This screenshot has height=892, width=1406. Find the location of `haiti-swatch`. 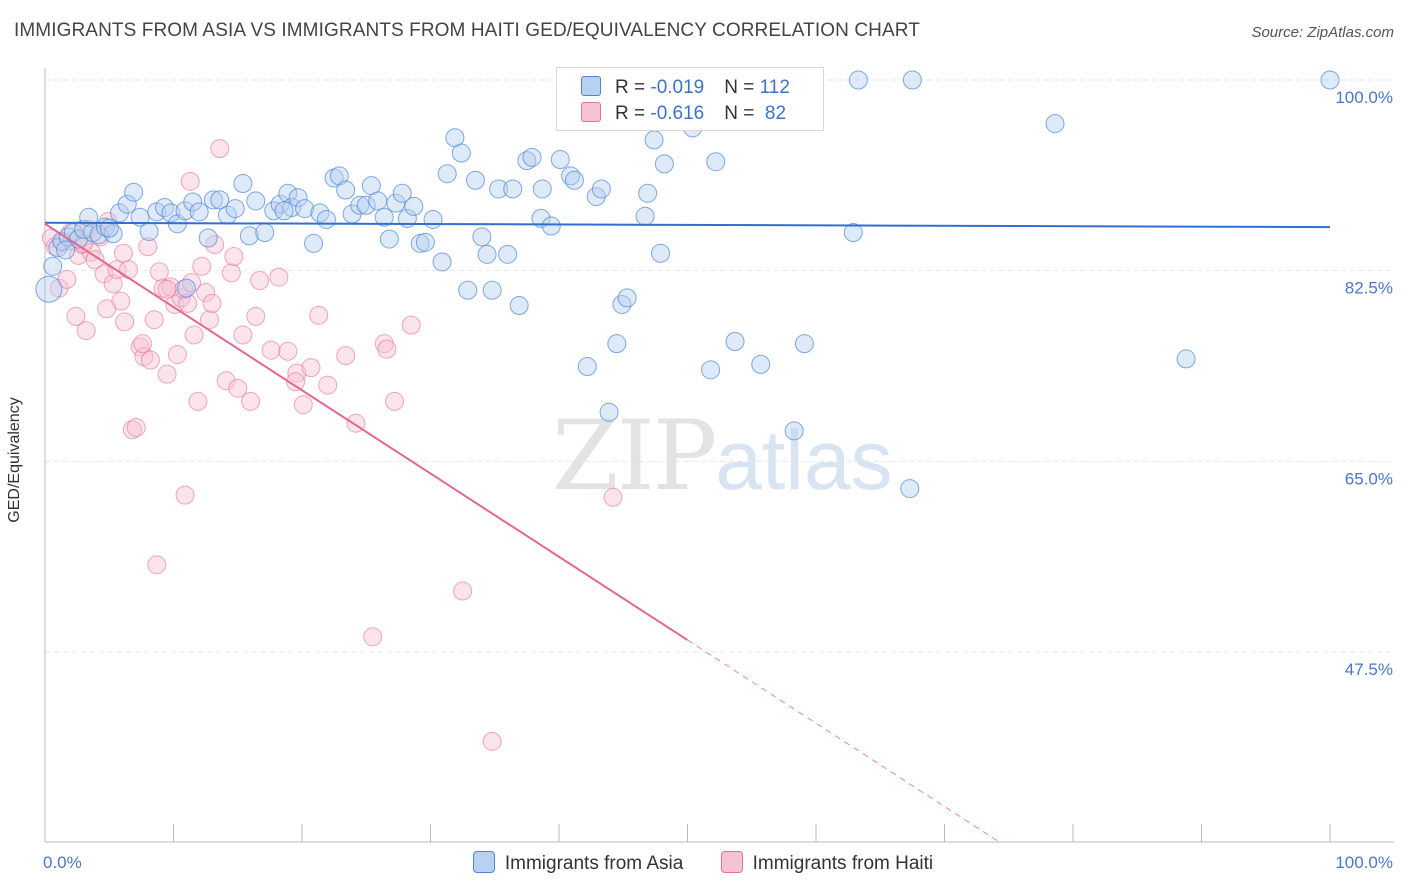

haiti-swatch is located at coordinates (591, 112).